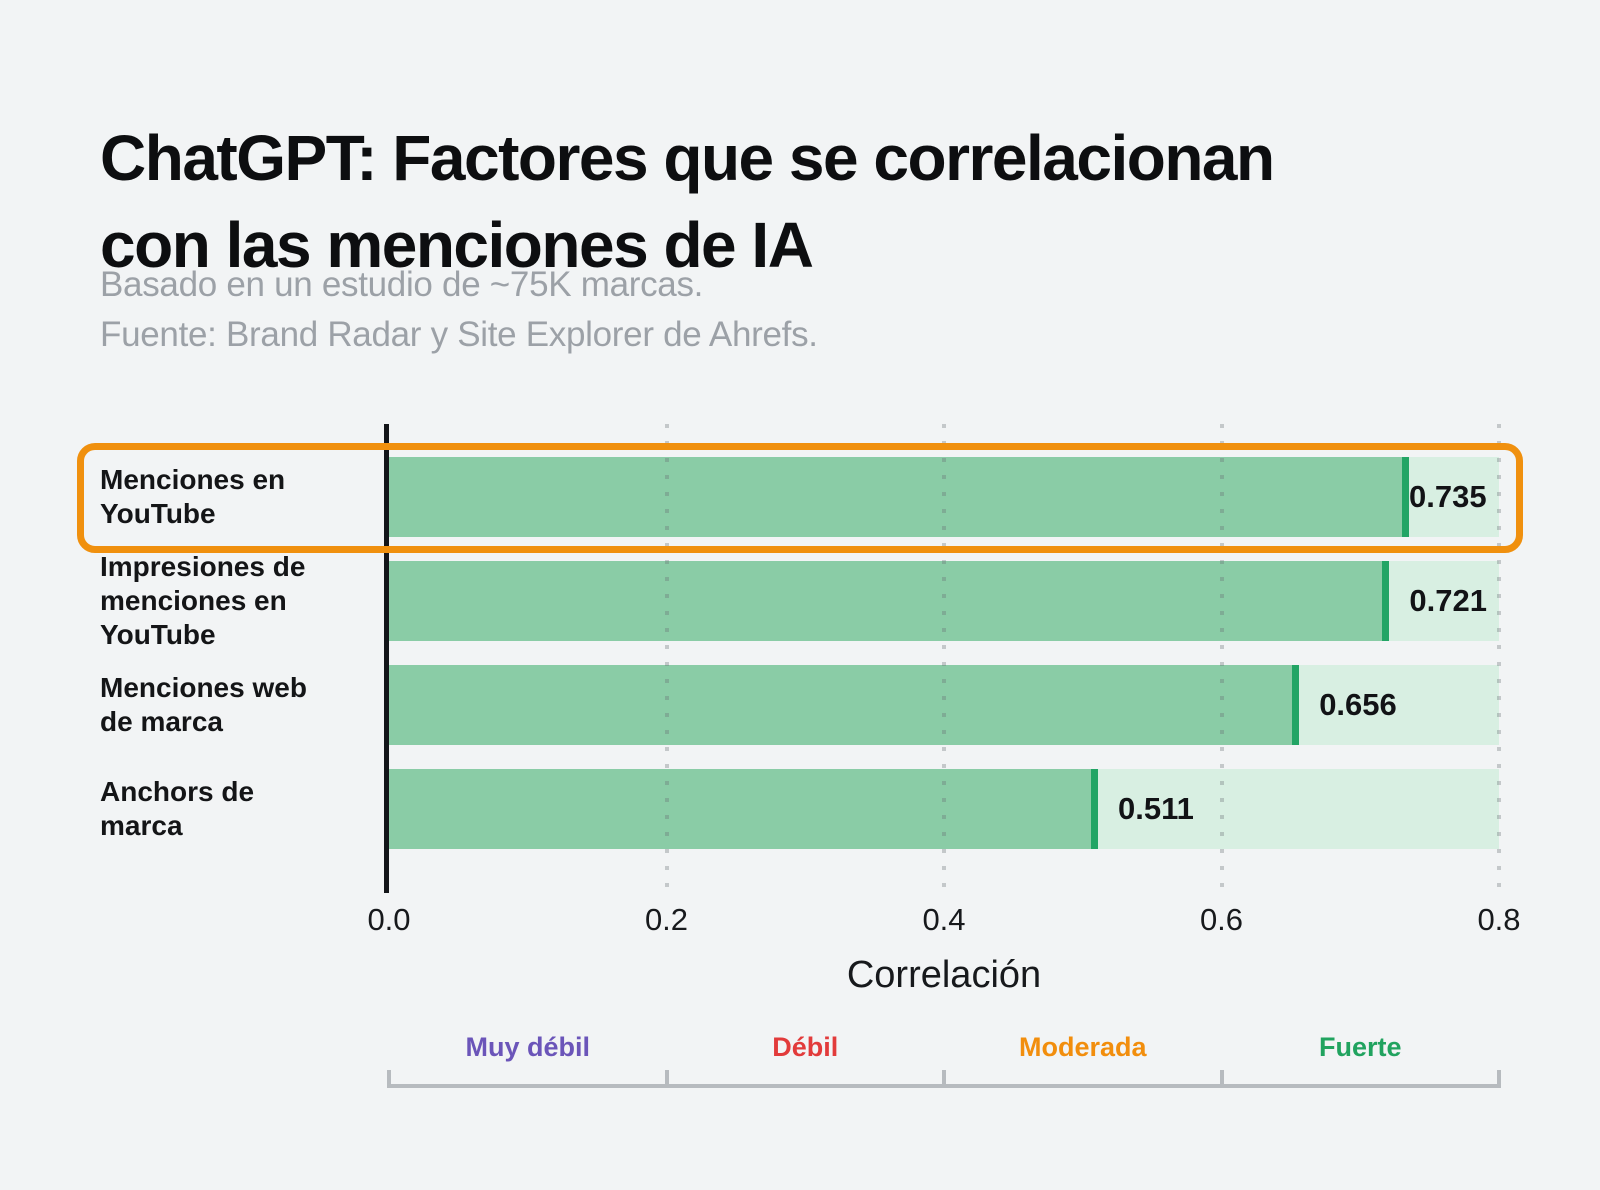  Describe the element at coordinates (239, 497) in the screenshot. I see `category-label: Menciones en YouTube` at that location.